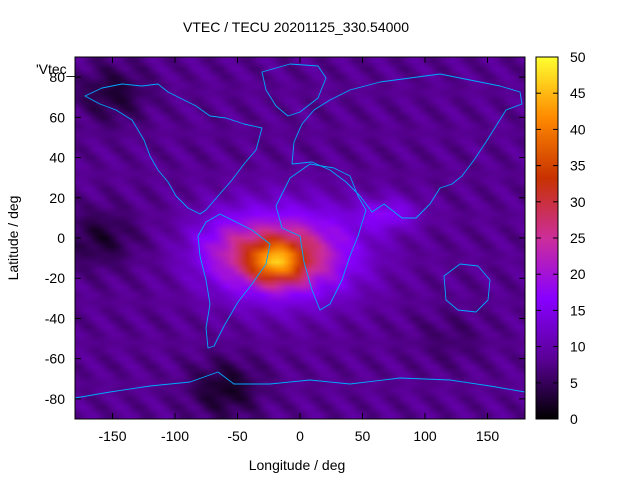  I want to click on y-tick-label: 80, so click(57, 77).